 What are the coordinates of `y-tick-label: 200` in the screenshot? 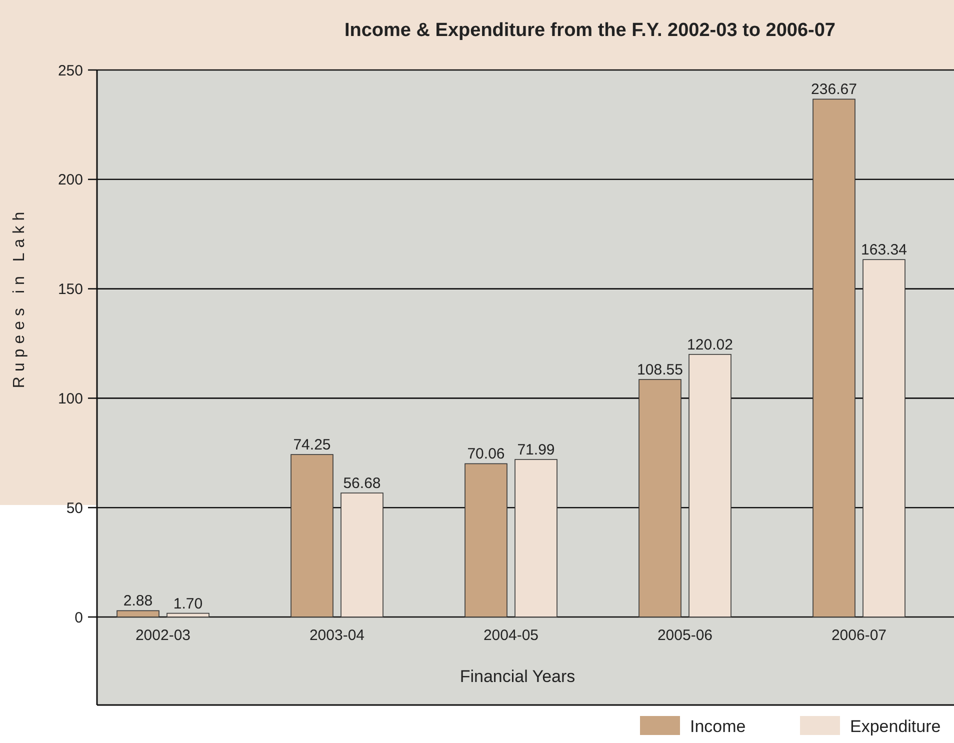 It's located at (70, 180).